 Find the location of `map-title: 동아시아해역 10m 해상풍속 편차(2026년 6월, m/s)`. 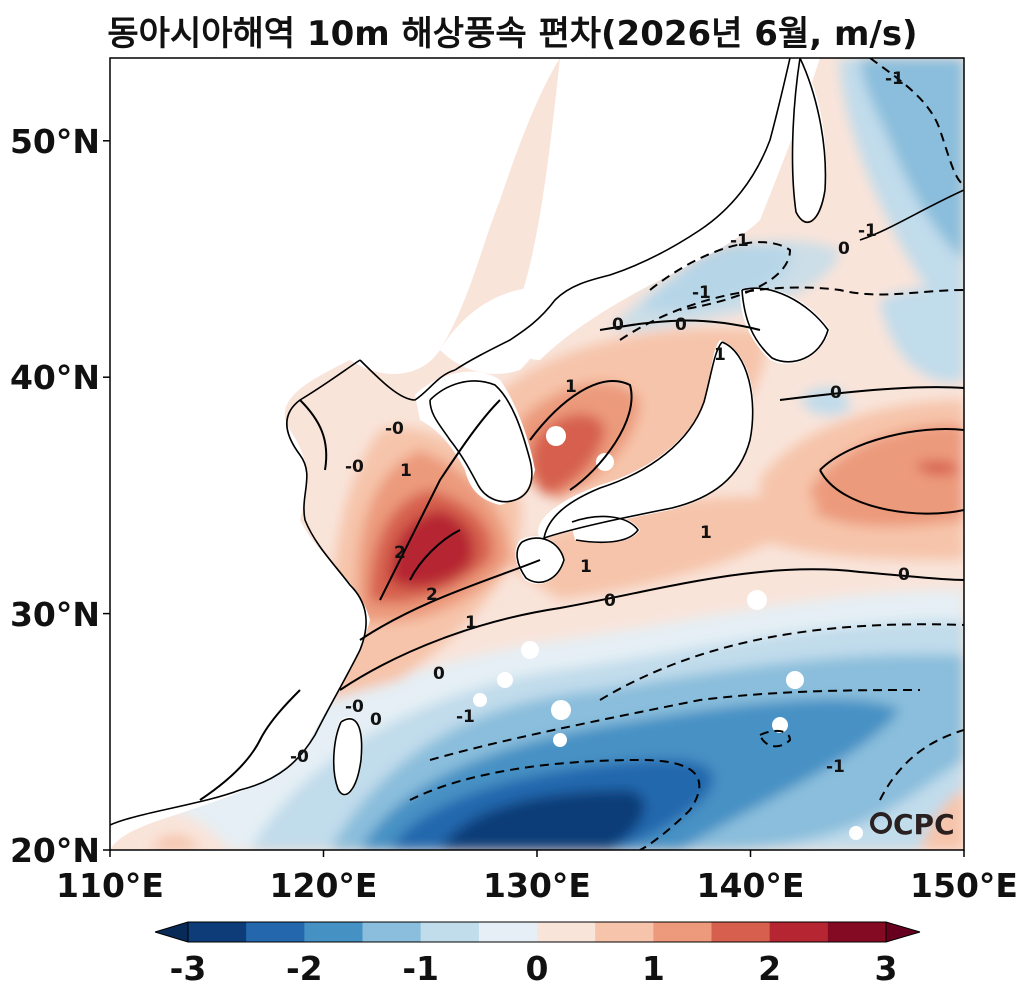

map-title: 동아시아해역 10m 해상풍속 편차(2026년 6월, m/s) is located at coordinates (512, 34).